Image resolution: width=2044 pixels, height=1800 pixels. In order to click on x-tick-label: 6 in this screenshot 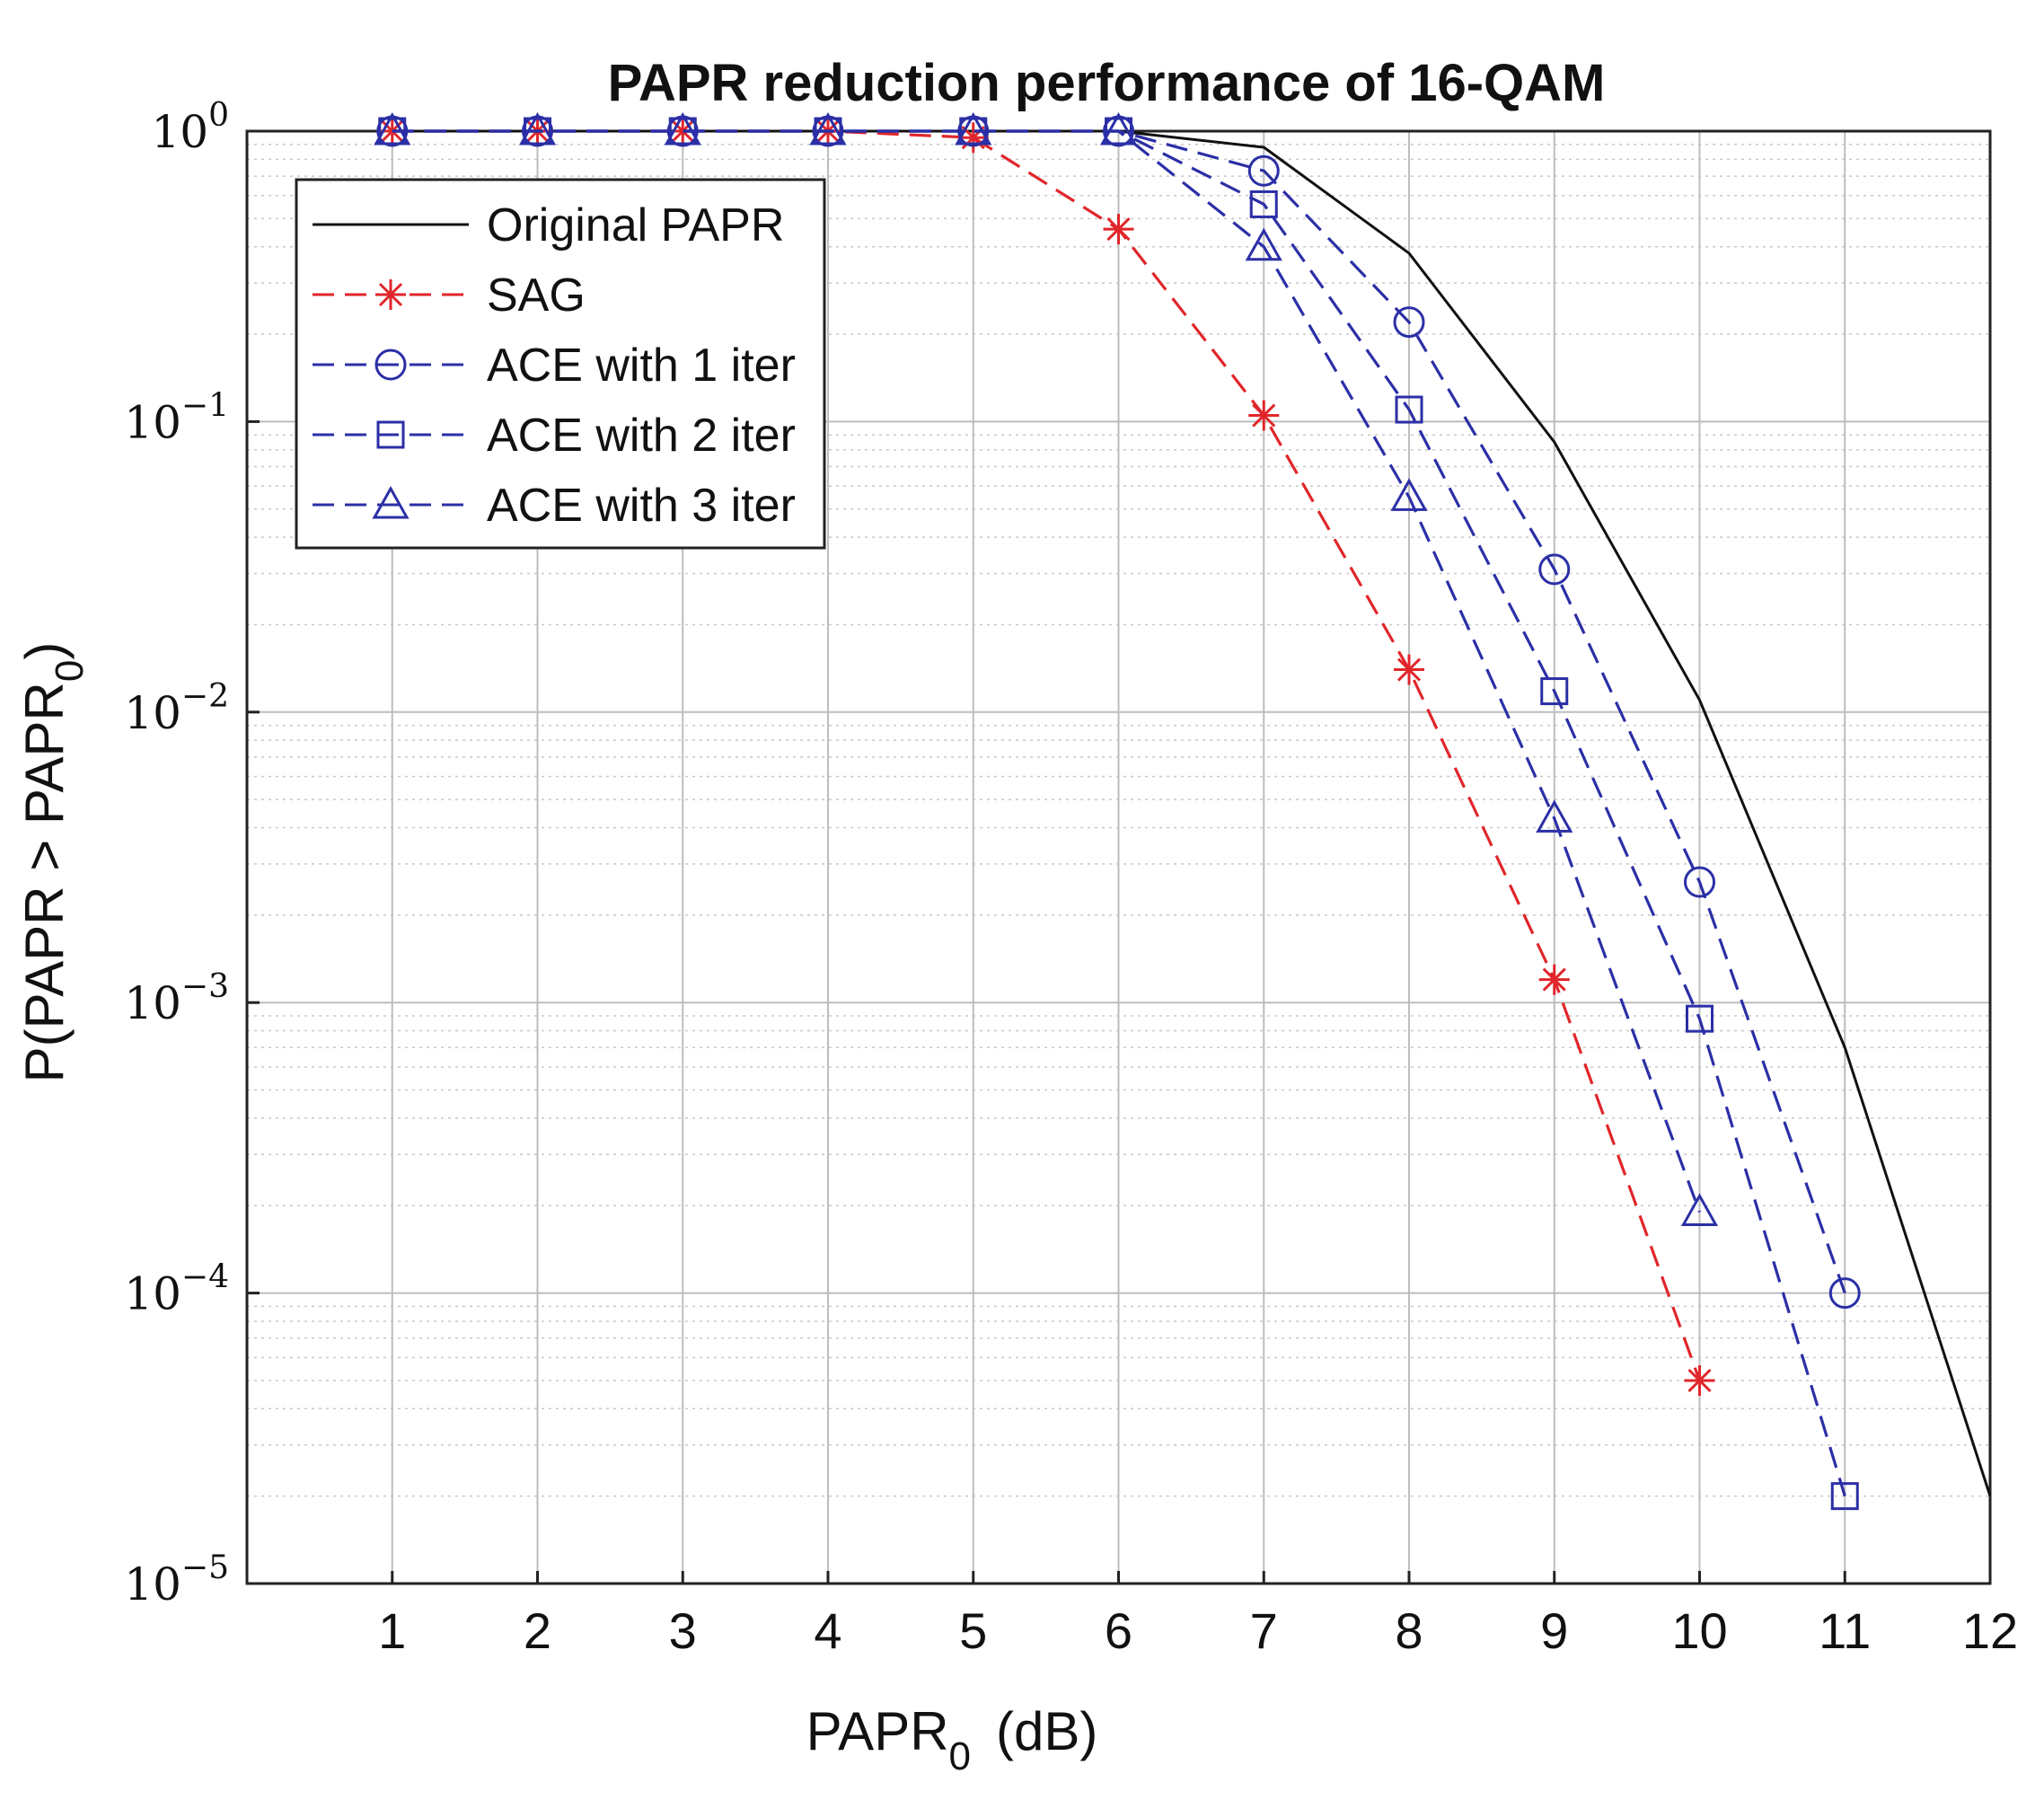, I will do `click(1119, 1630)`.